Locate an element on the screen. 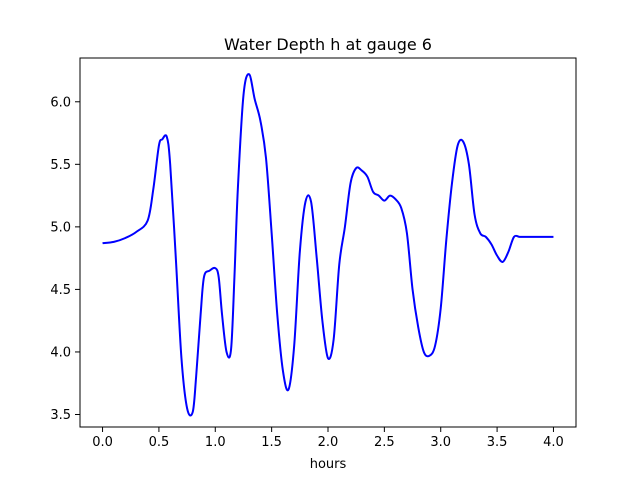  y-tick-label: 6.0 is located at coordinates (60, 102).